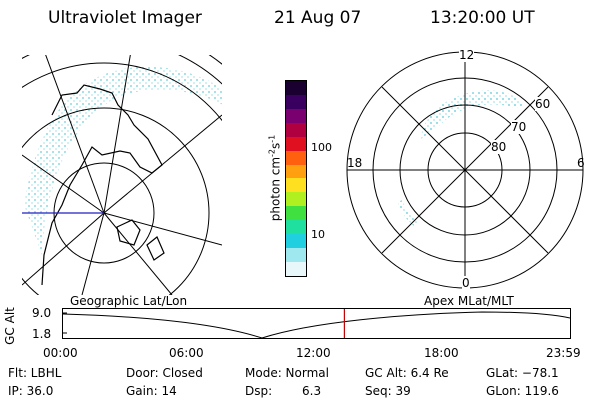 This screenshot has width=600, height=400. Describe the element at coordinates (35, 373) in the screenshot. I see `filter-info: Flt: LBHL` at that location.